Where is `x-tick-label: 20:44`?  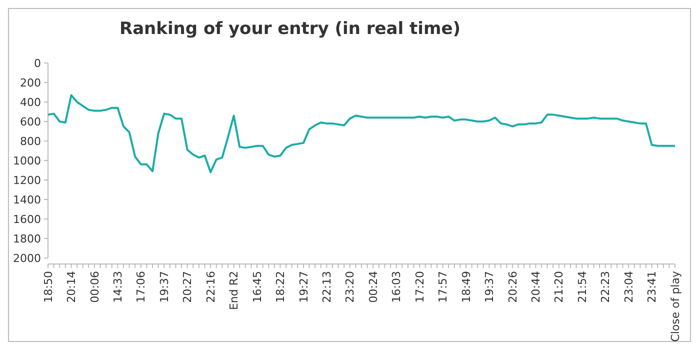
x-tick-label: 20:44 is located at coordinates (536, 287).